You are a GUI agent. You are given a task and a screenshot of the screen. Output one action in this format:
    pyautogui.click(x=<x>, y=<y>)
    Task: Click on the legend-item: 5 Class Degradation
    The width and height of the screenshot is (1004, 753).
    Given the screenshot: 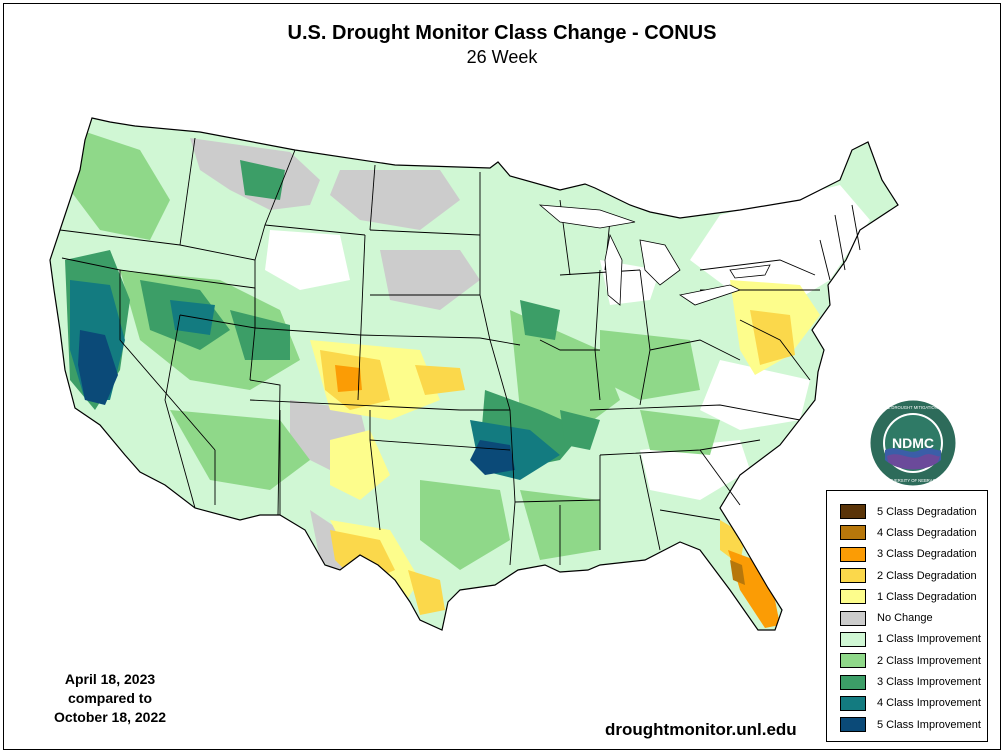 What is the action you would take?
    pyautogui.click(x=907, y=511)
    